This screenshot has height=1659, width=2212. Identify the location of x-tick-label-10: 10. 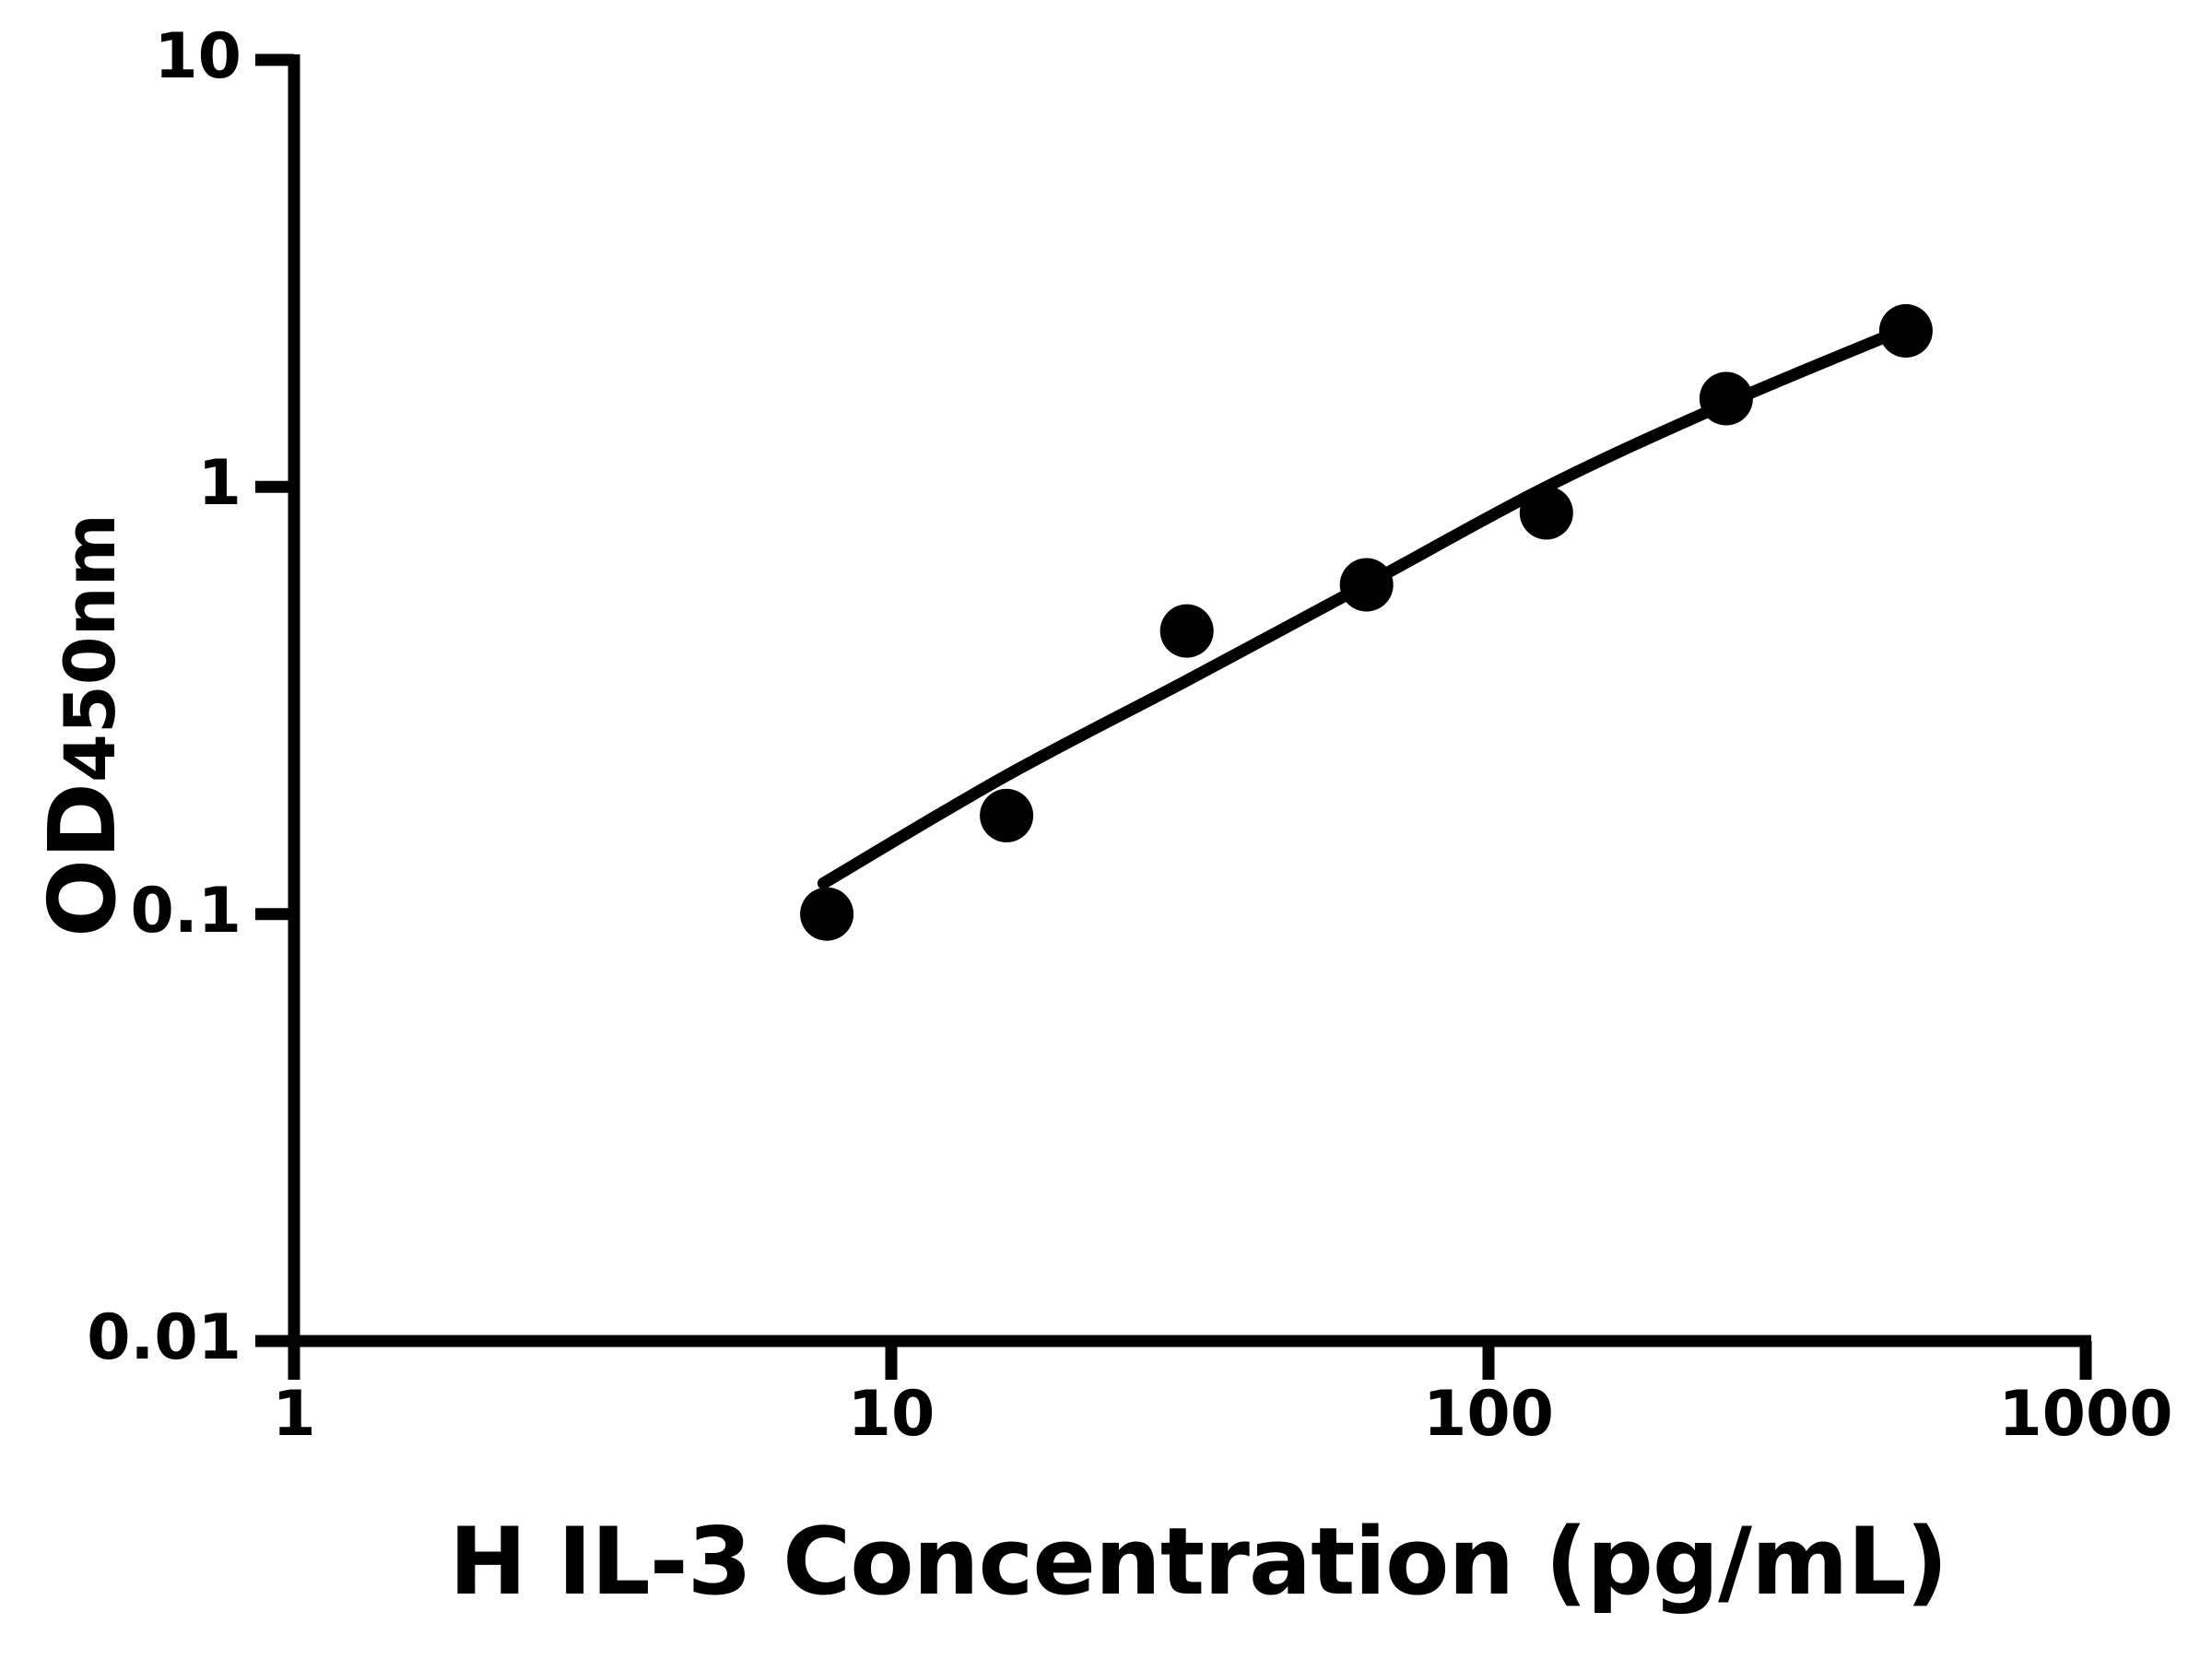
(891, 1414).